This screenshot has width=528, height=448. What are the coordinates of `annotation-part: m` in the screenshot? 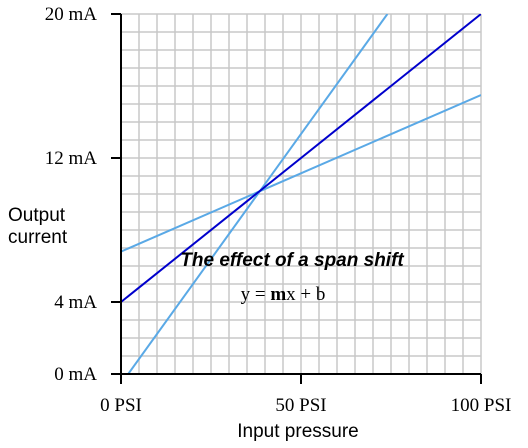 It's located at (278, 294).